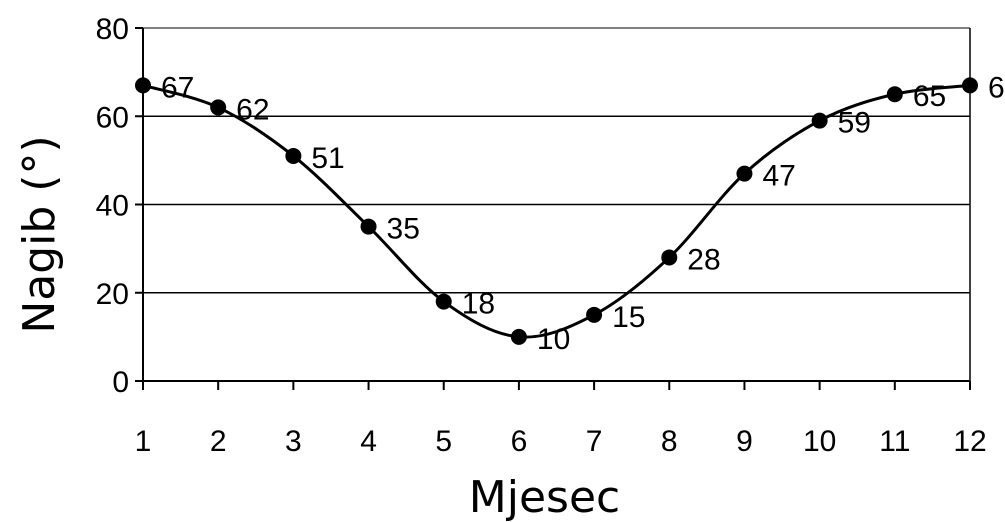  Describe the element at coordinates (969, 441) in the screenshot. I see `x-tick-label: 12` at that location.